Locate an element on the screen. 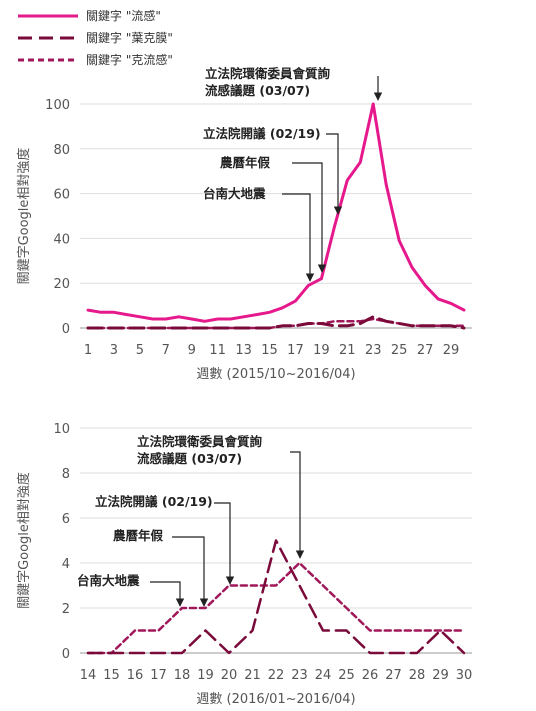 The height and width of the screenshot is (711, 536). x-tick-label: 11 is located at coordinates (217, 350).